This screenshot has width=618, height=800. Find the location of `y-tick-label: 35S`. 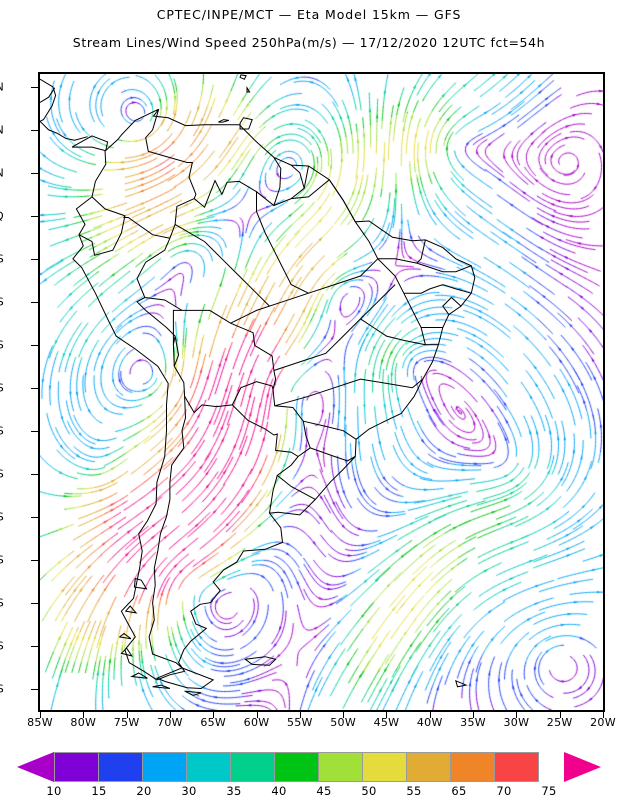

y-tick-label: 35S is located at coordinates (2, 517).